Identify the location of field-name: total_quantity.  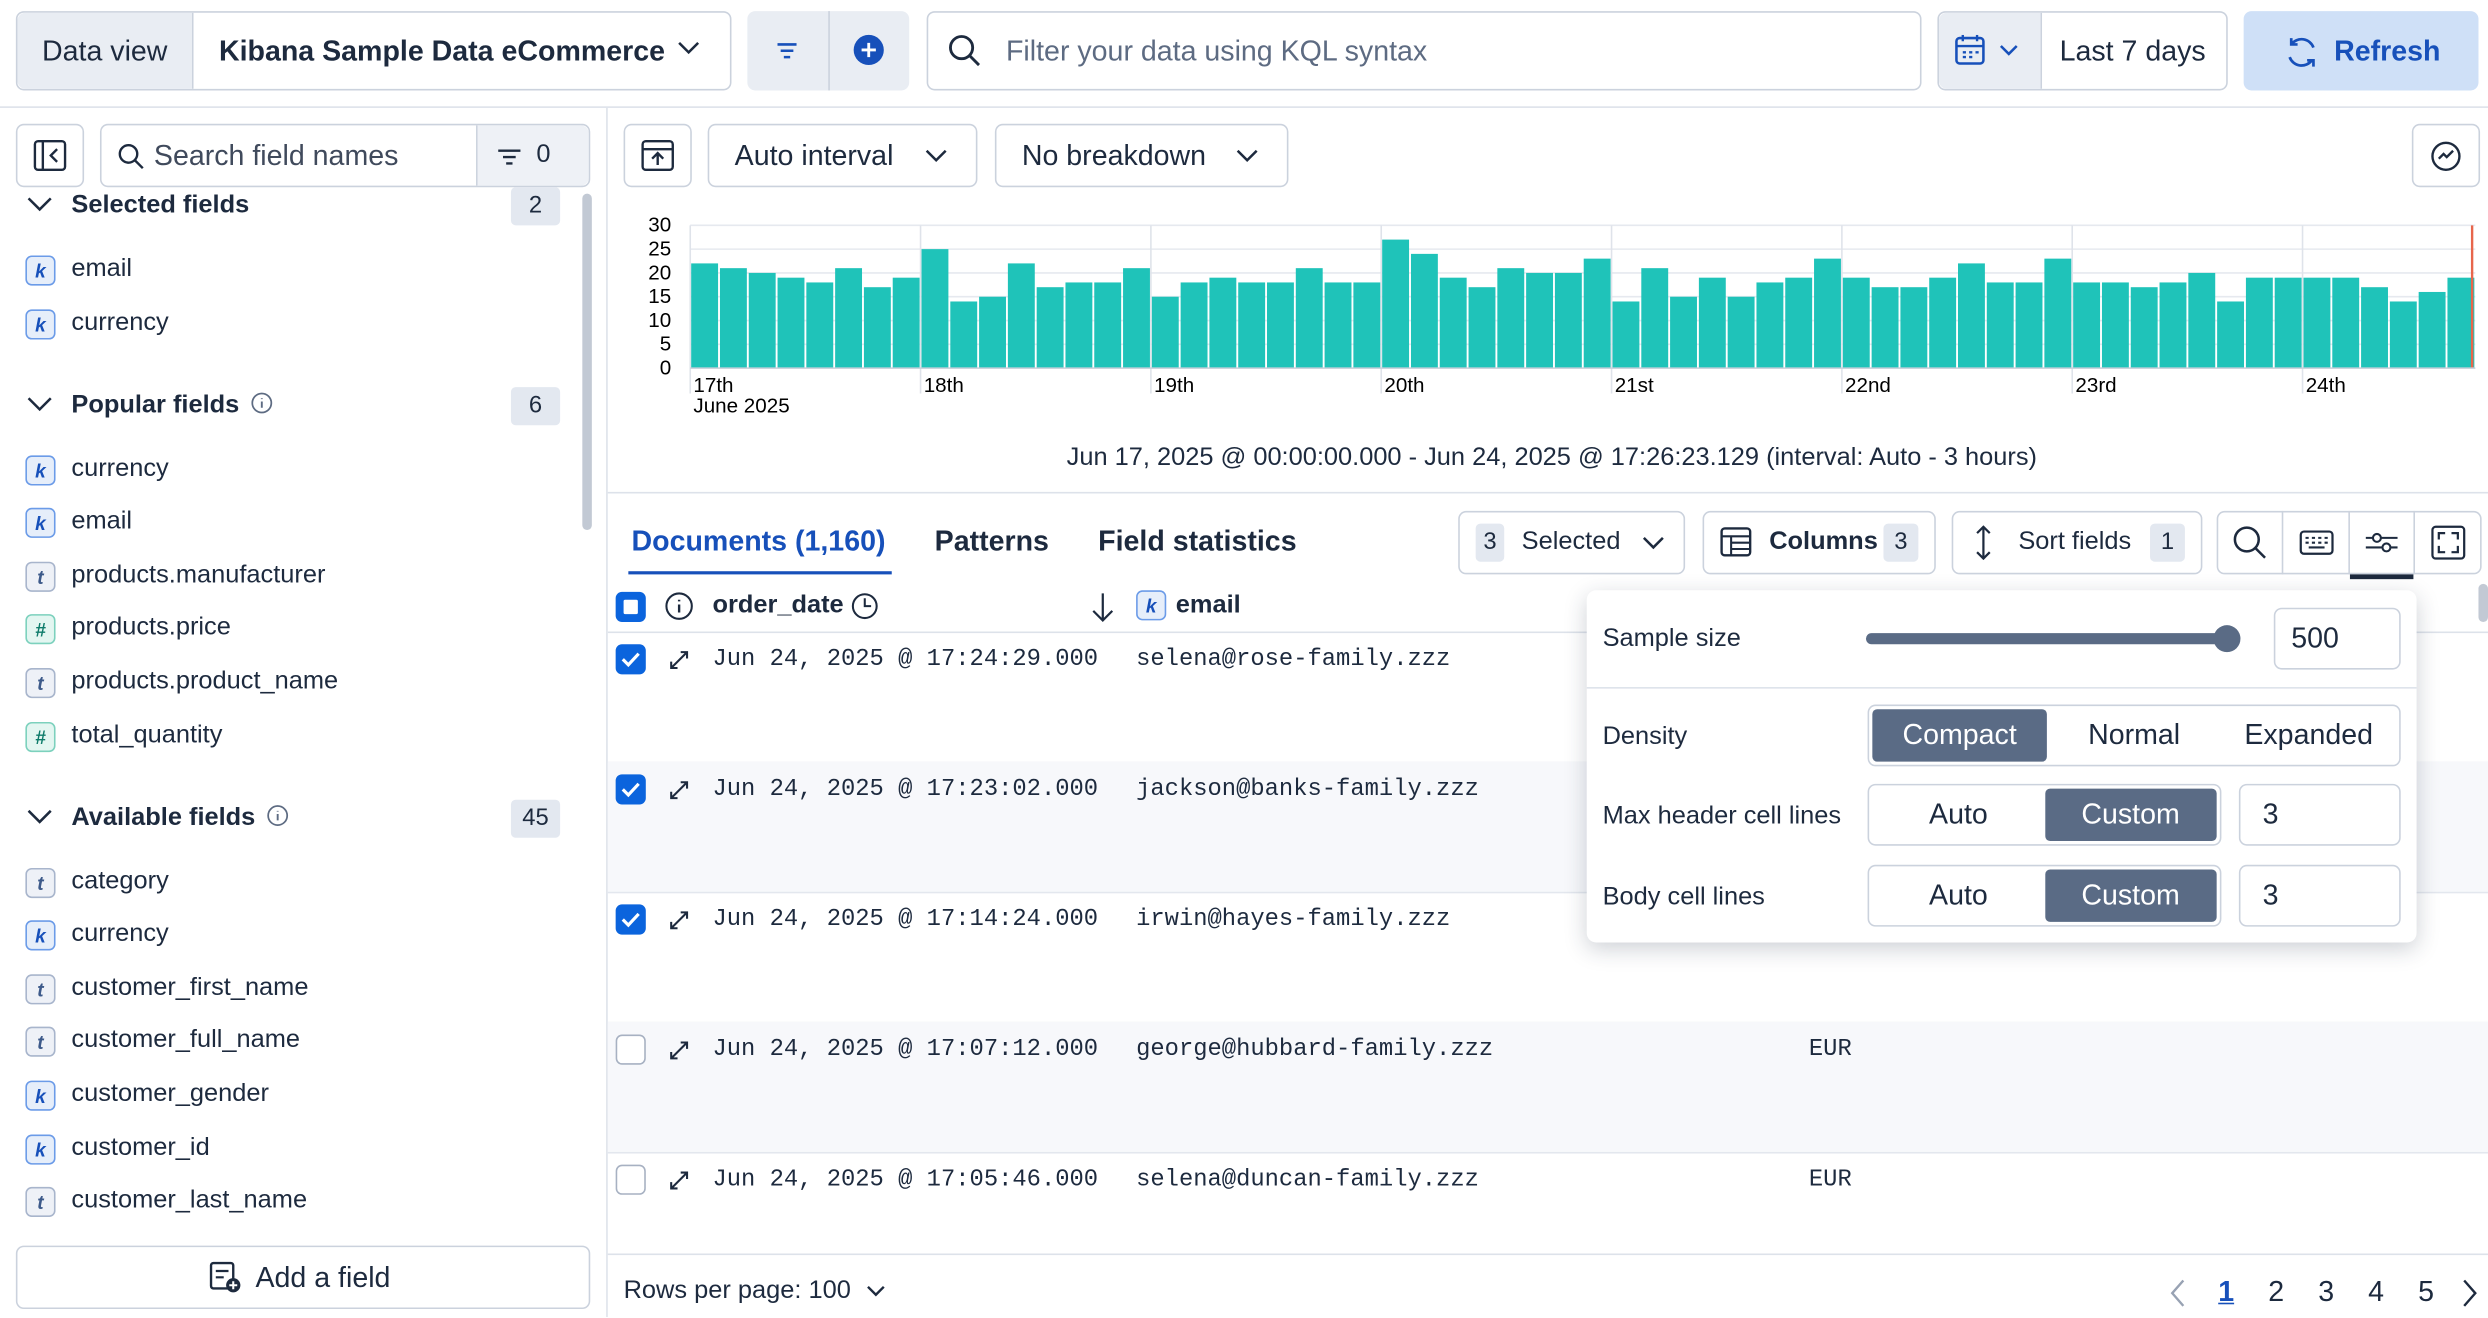
(147, 735).